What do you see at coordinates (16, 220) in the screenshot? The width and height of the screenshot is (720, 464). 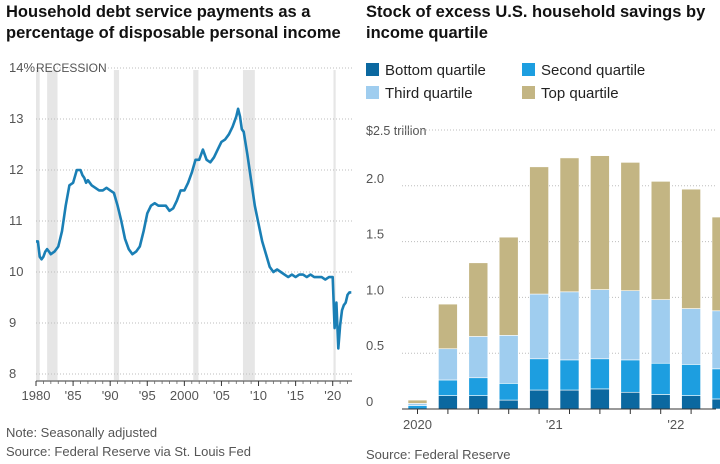 I see `y-tick-label-11: 11` at bounding box center [16, 220].